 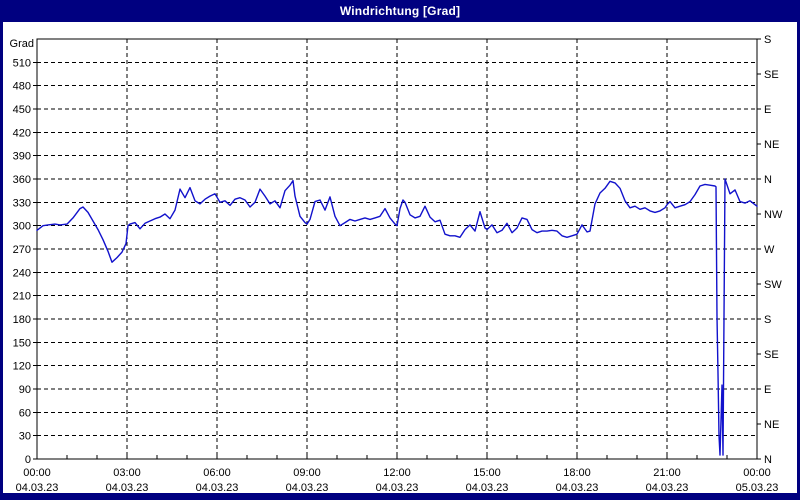 I want to click on y-right-tick-label: W, so click(x=769, y=250).